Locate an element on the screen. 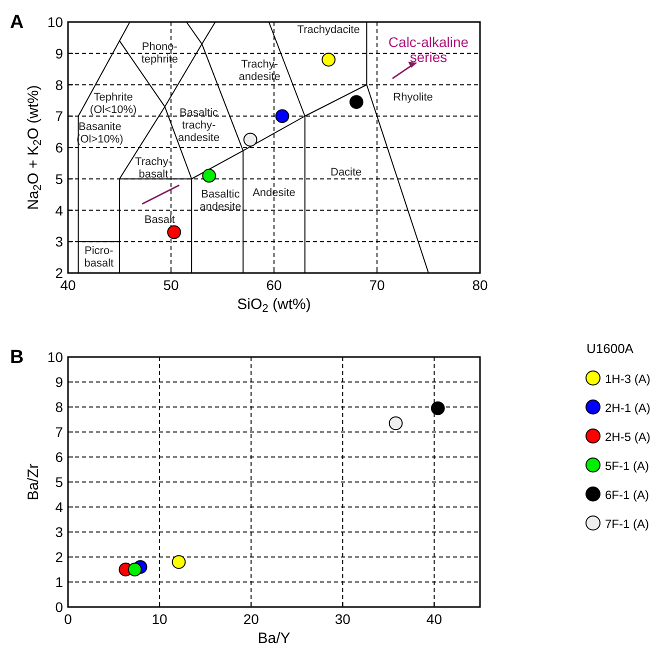 Image resolution: width=670 pixels, height=650 pixels. x-axis-title: Ba/Y is located at coordinates (274, 638).